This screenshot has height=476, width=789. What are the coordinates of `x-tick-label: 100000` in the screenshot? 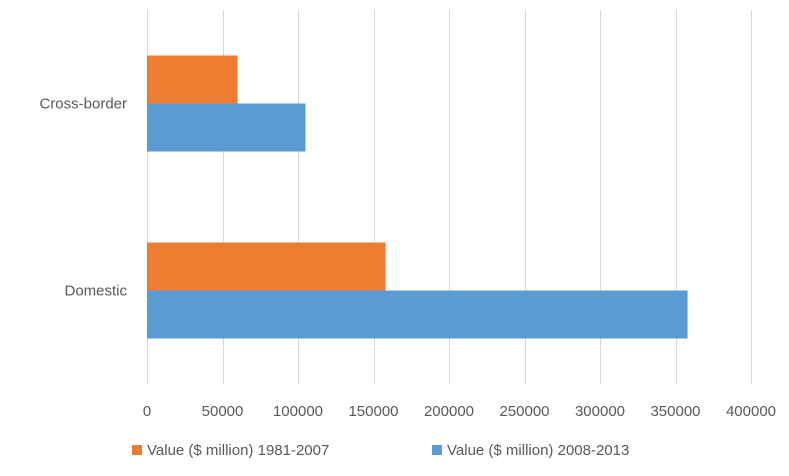 It's located at (298, 411).